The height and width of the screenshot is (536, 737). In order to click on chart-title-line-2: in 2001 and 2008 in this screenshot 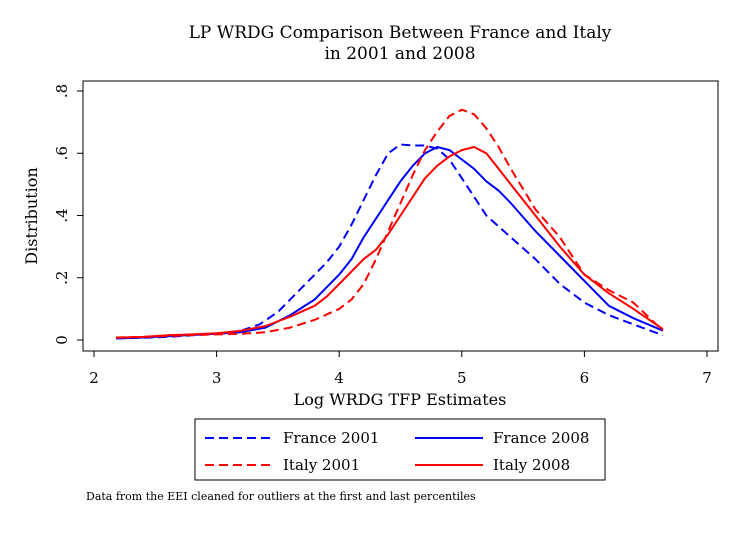, I will do `click(399, 54)`.